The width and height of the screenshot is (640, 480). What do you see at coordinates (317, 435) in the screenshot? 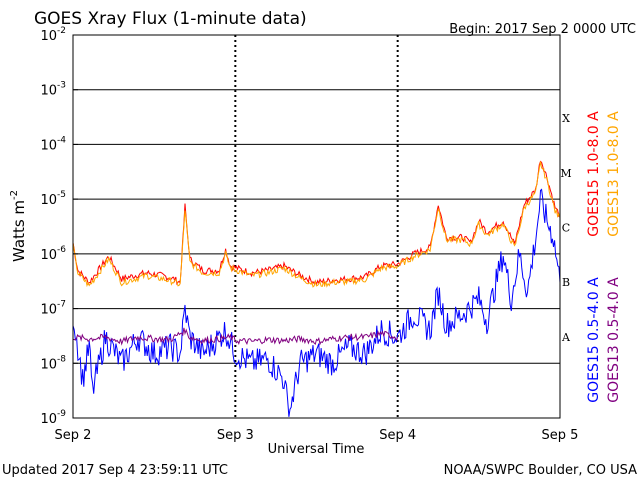
I see `x-tick-labels: Sep 2 Sep 3 Sep 4 Sep 5` at bounding box center [317, 435].